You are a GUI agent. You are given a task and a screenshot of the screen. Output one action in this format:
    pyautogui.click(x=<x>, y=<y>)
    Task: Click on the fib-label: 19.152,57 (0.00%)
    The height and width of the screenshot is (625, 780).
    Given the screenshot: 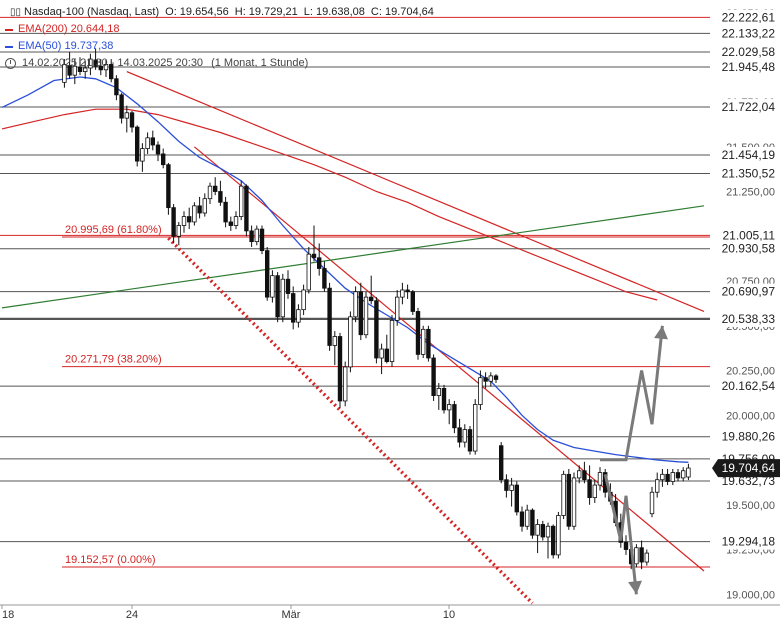 What is the action you would take?
    pyautogui.click(x=110, y=560)
    